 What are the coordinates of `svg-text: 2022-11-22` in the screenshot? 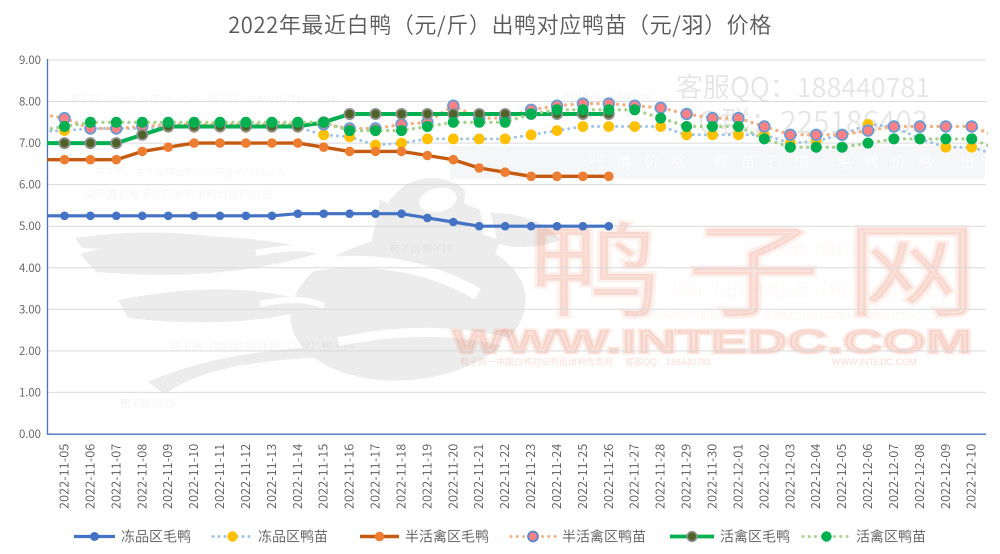 It's located at (503, 476).